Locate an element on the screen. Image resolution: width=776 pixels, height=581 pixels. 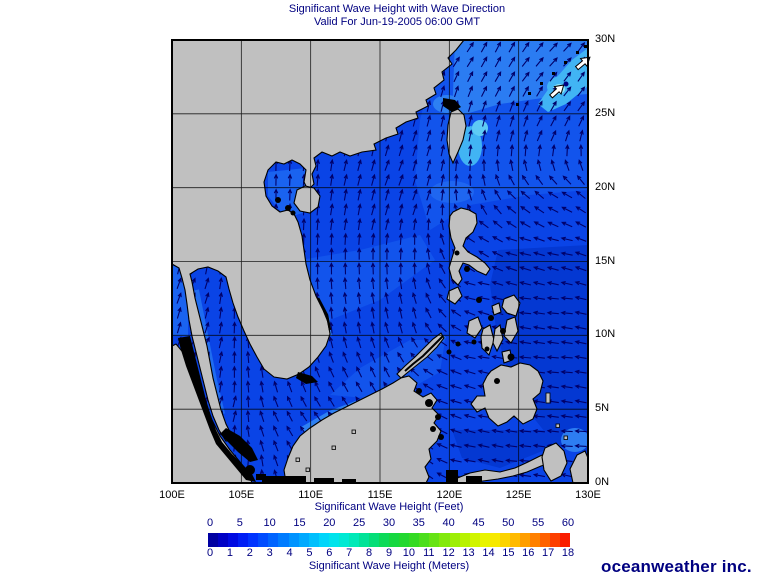
x-tick-label: 115E is located at coordinates (380, 495).